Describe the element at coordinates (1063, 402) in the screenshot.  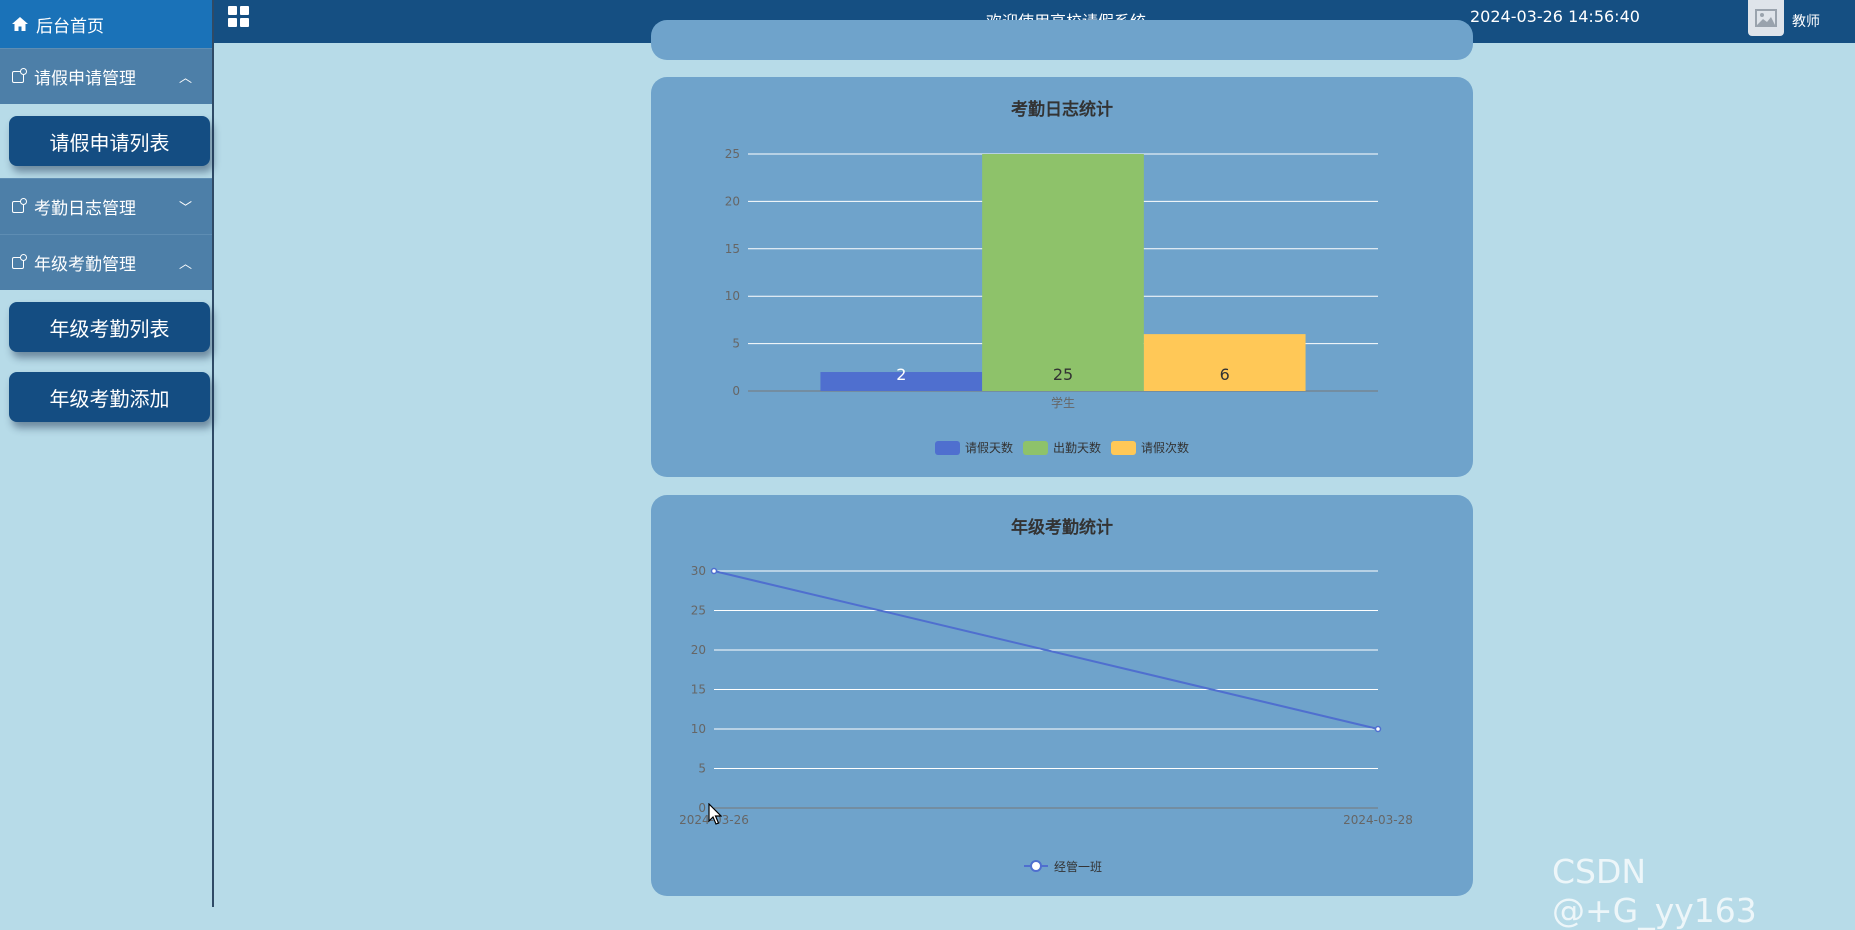
I see `x-tick-label: 学生` at that location.